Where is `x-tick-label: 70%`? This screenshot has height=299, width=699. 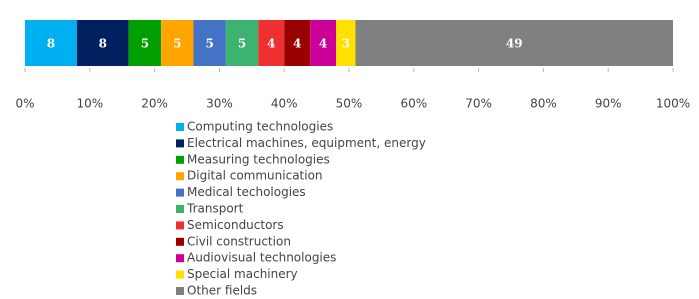 x-tick-label: 70% is located at coordinates (478, 104).